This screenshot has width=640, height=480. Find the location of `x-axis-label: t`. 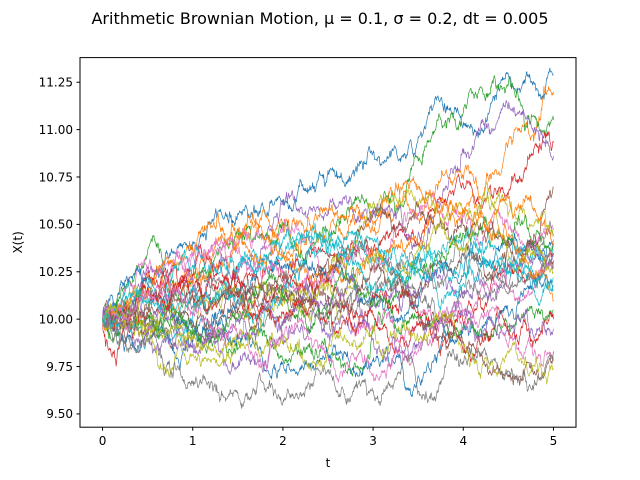

x-axis-label: t is located at coordinates (328, 463).